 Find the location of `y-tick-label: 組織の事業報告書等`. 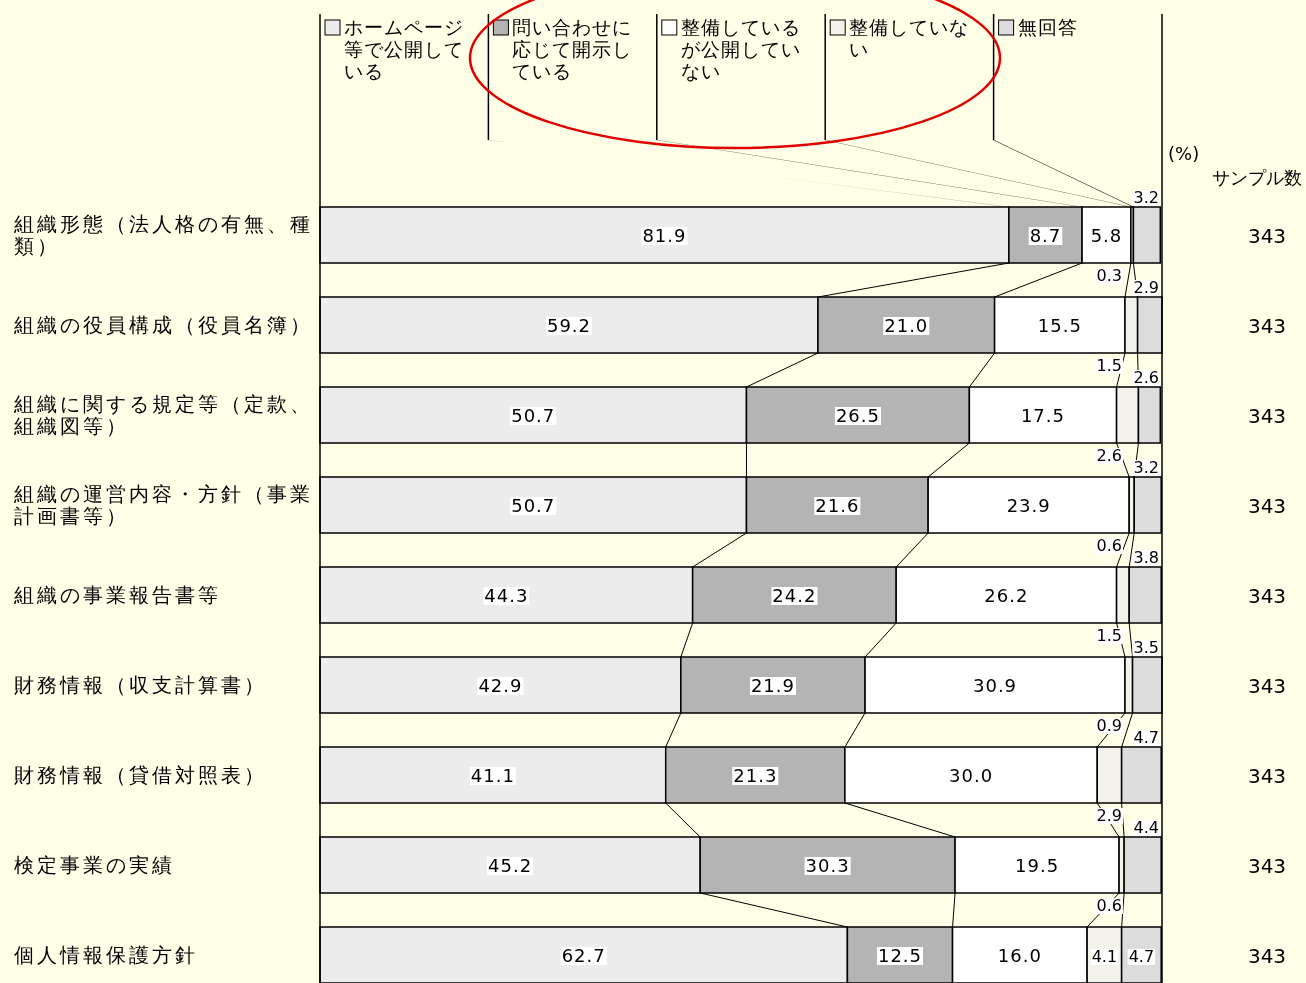

y-tick-label: 組織の事業報告書等 is located at coordinates (117, 595).